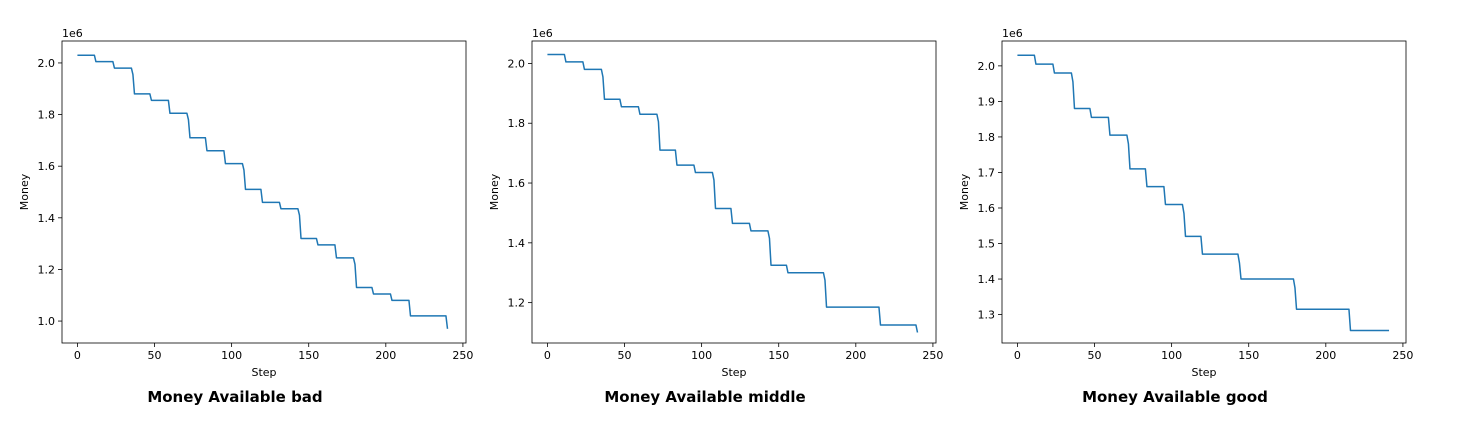 The width and height of the screenshot is (1468, 444). Describe the element at coordinates (1175, 397) in the screenshot. I see `chart-title-good: Money Available good` at that location.